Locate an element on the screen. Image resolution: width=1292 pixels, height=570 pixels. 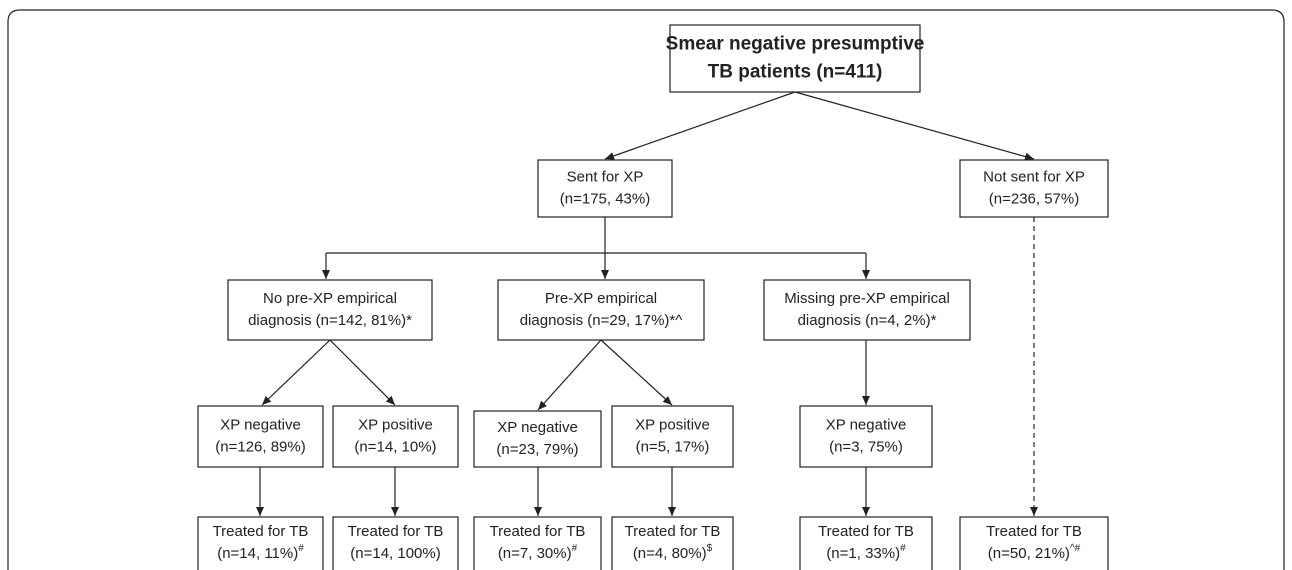
node: XP positive (n=5, 17%) is located at coordinates (672, 436).